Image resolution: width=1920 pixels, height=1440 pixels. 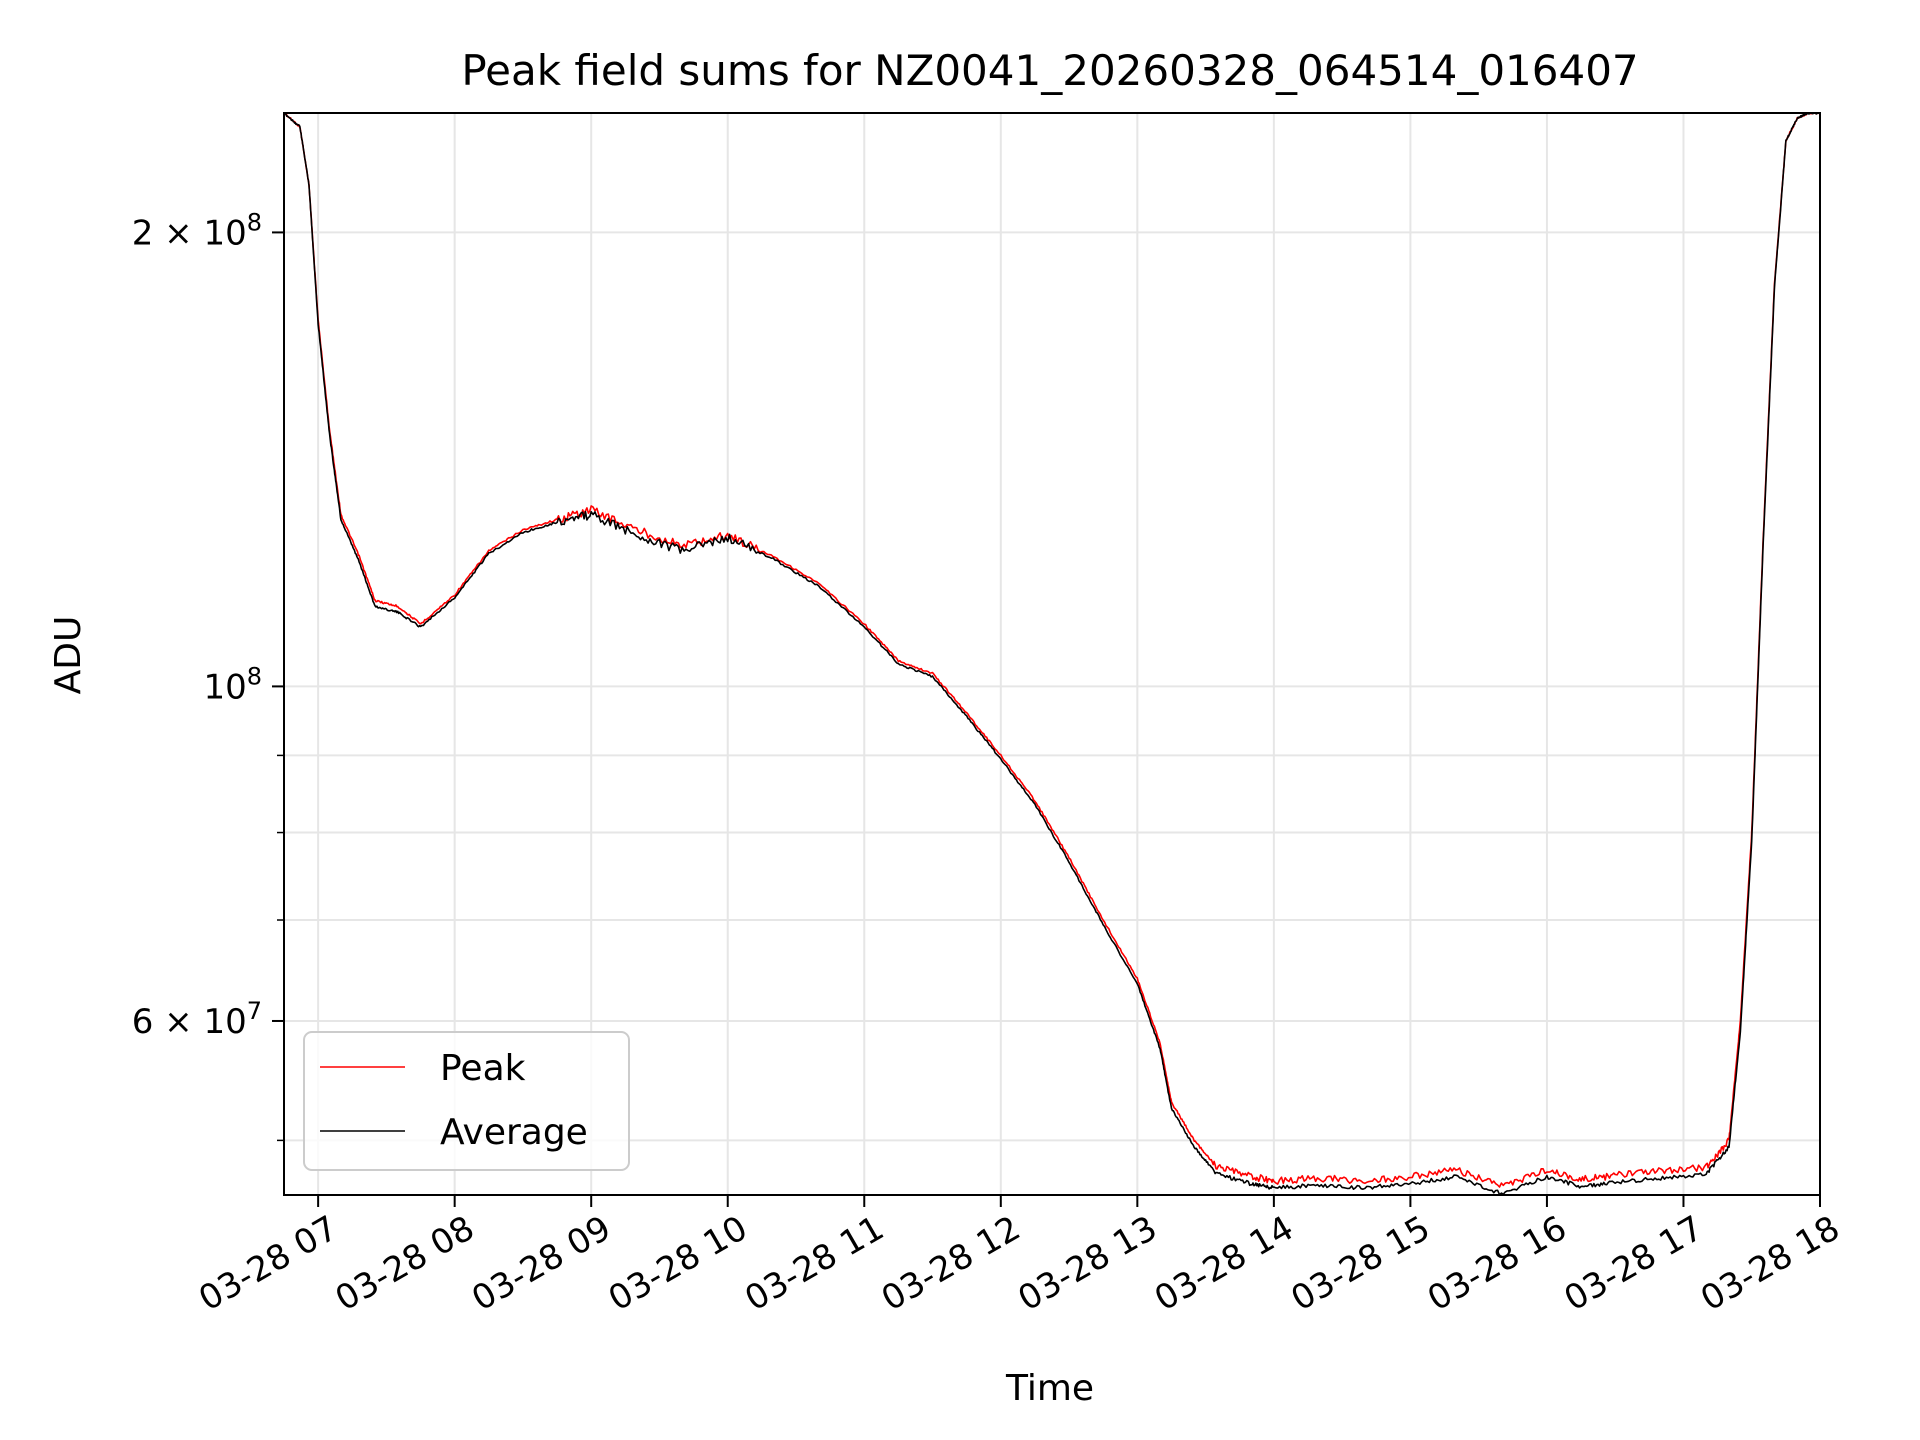 What do you see at coordinates (68, 655) in the screenshot?
I see `y-axis-label: ADU` at bounding box center [68, 655].